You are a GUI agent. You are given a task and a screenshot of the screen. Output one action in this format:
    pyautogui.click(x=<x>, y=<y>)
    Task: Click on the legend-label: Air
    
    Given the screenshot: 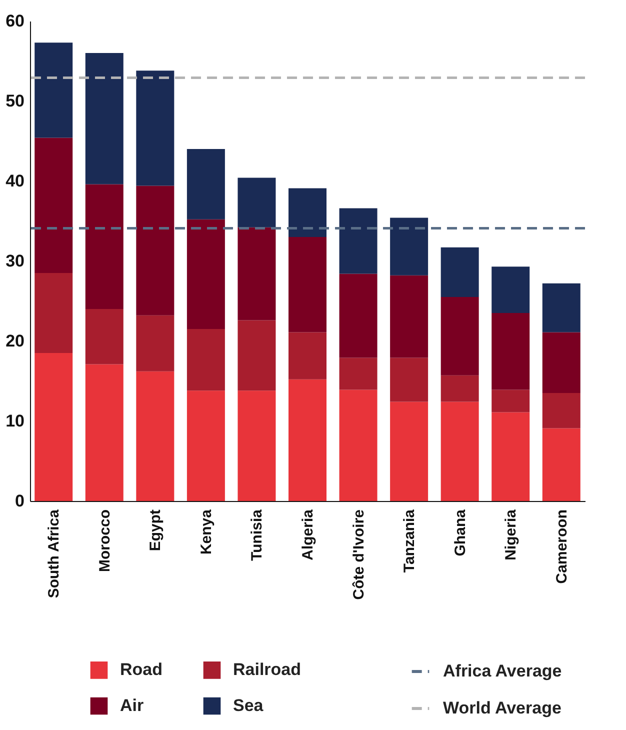 What is the action you would take?
    pyautogui.click(x=132, y=705)
    